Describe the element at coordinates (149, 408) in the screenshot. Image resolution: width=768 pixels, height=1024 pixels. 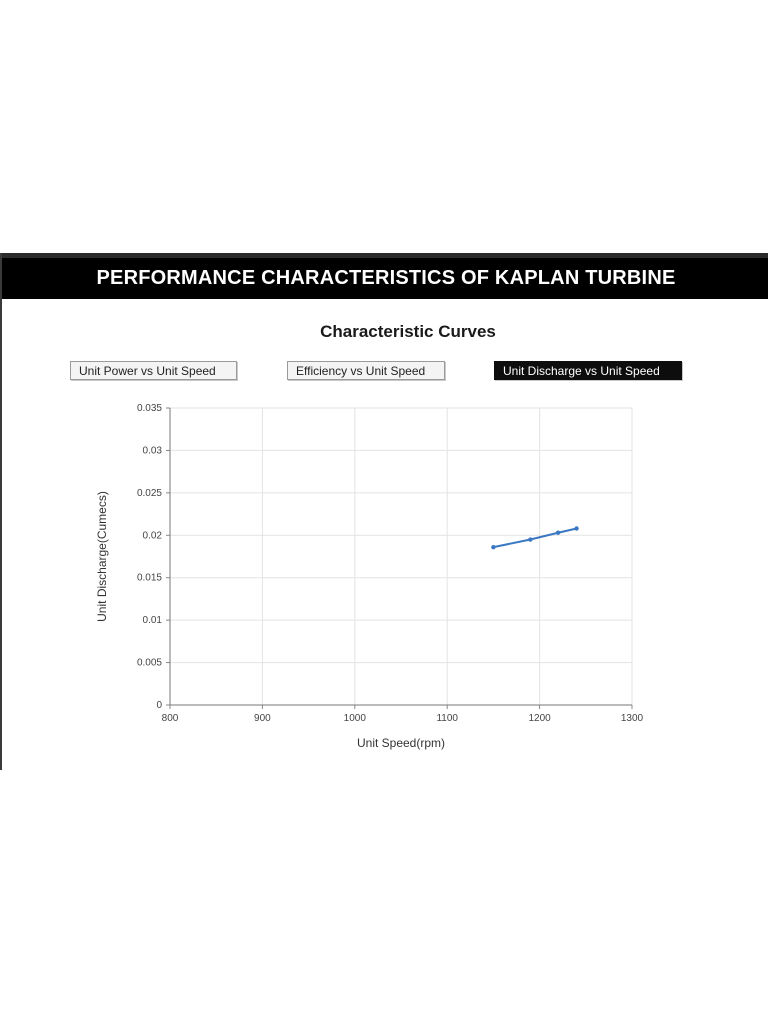
I see `y-tick-label: 0.035` at that location.